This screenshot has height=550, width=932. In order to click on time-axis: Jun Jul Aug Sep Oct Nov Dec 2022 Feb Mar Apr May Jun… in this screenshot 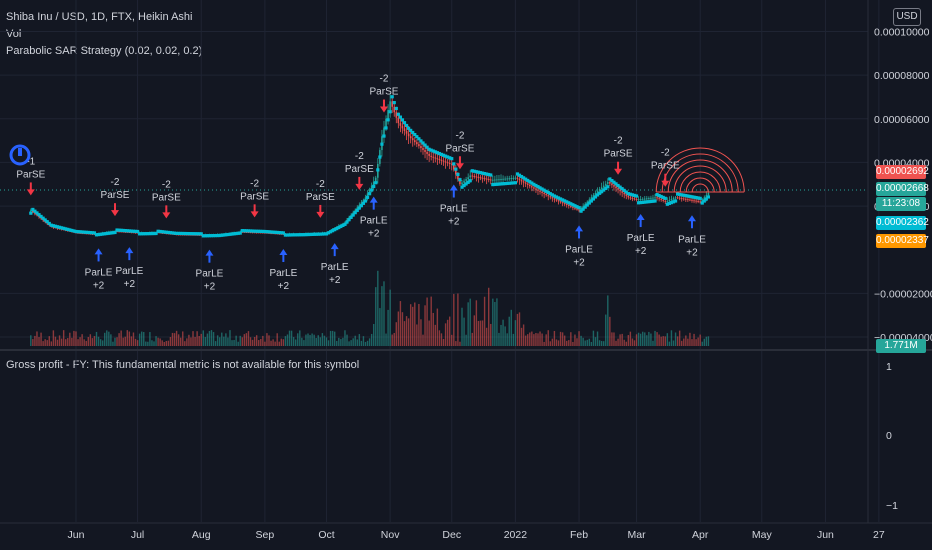, I will do `click(476, 535)`.